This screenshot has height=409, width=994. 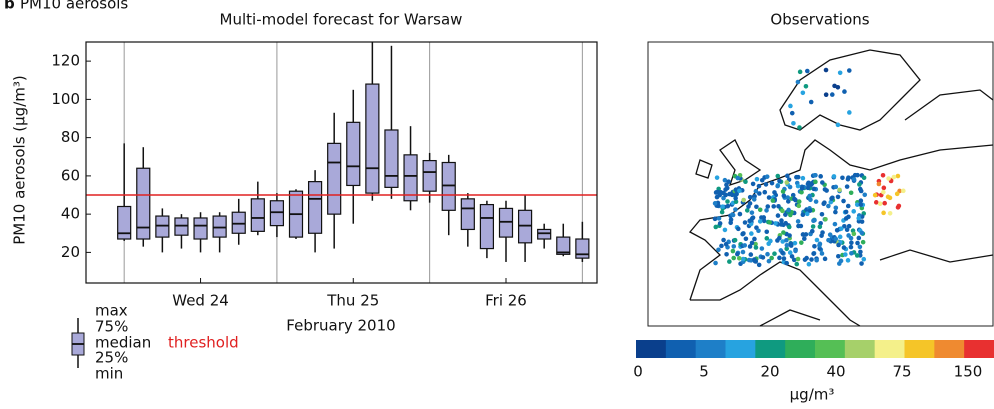 What do you see at coordinates (203, 343) in the screenshot?
I see `threshold-label: threshold` at bounding box center [203, 343].